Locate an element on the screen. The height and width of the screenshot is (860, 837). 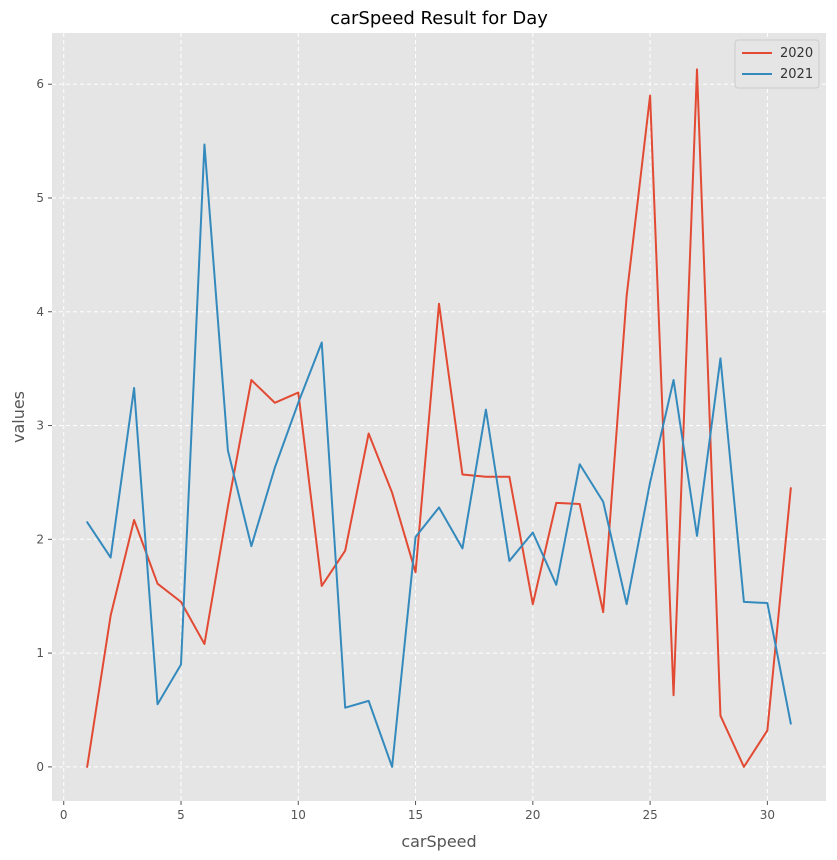
x-tick-label: 10 is located at coordinates (298, 815).